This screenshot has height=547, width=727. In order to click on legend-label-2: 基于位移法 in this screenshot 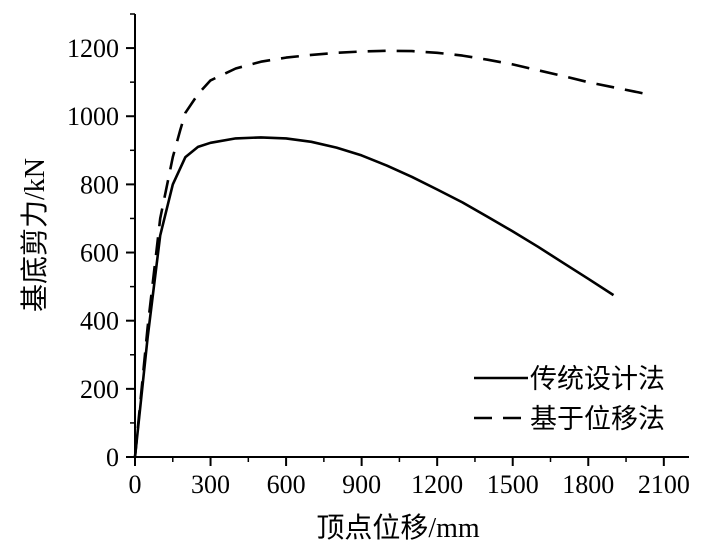, I will do `click(597, 419)`.